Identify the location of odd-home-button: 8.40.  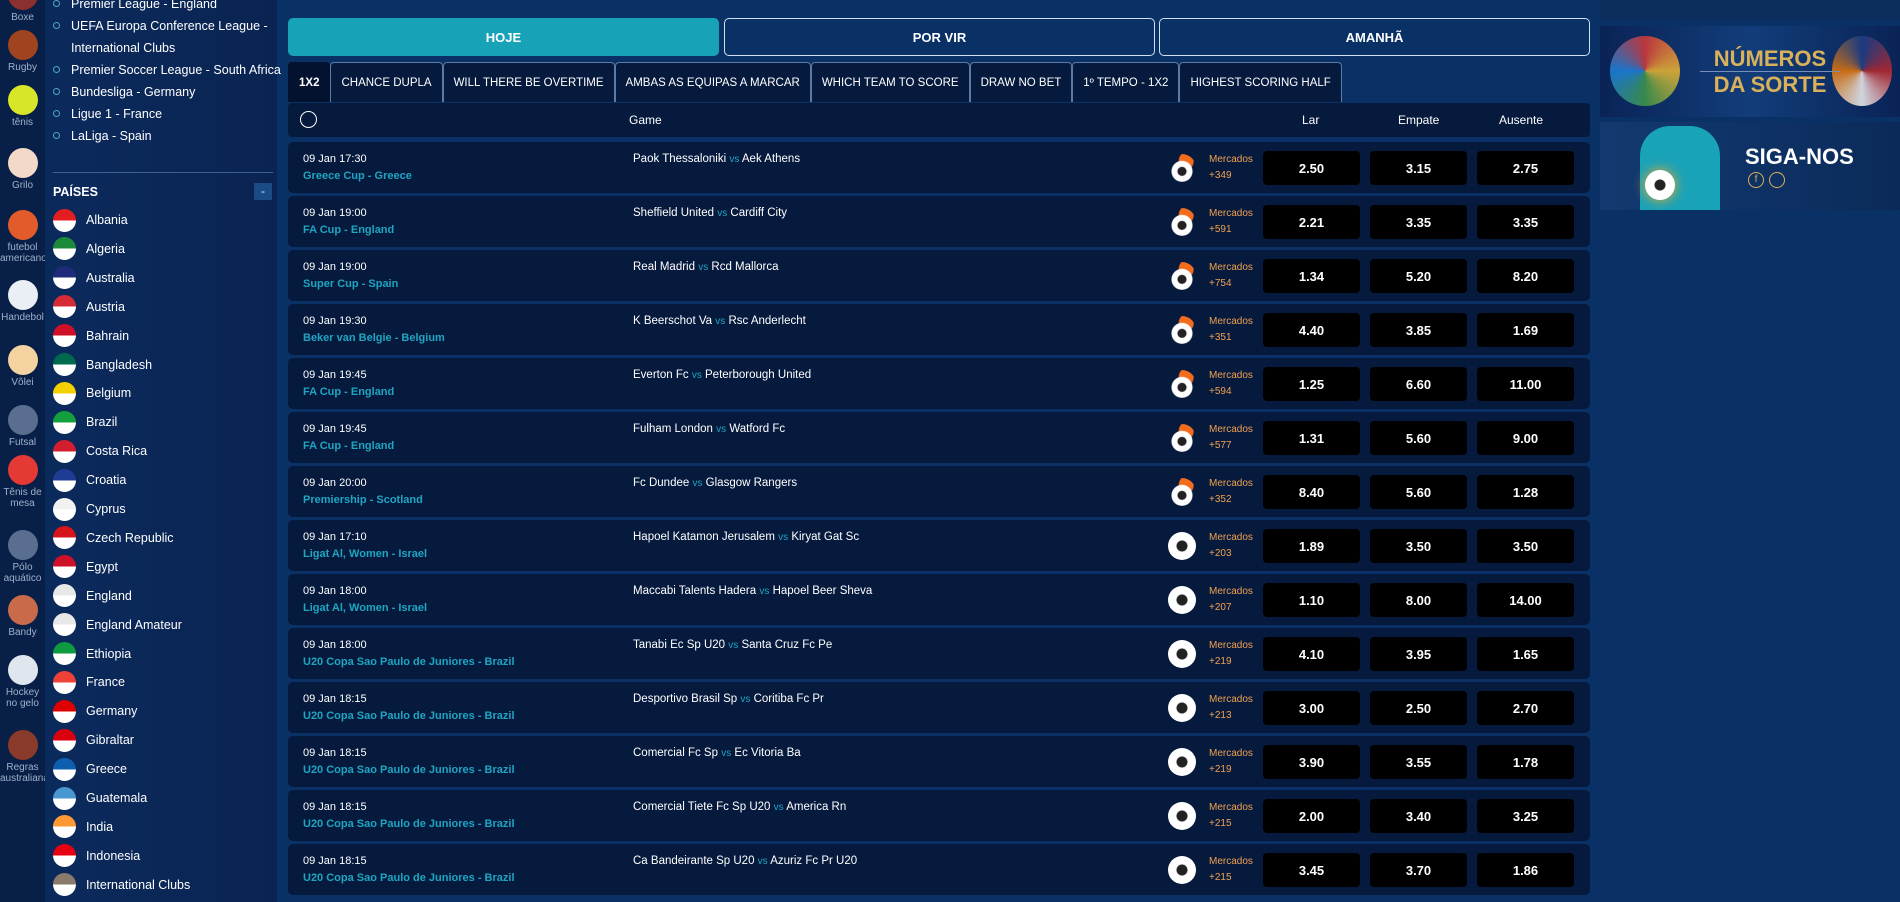
(1311, 492).